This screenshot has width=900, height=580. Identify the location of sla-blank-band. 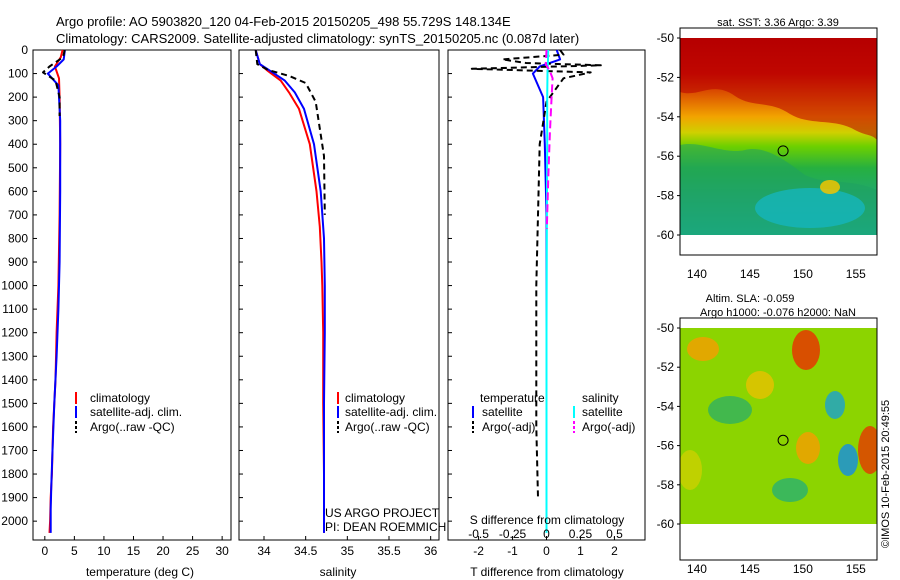
(778, 542).